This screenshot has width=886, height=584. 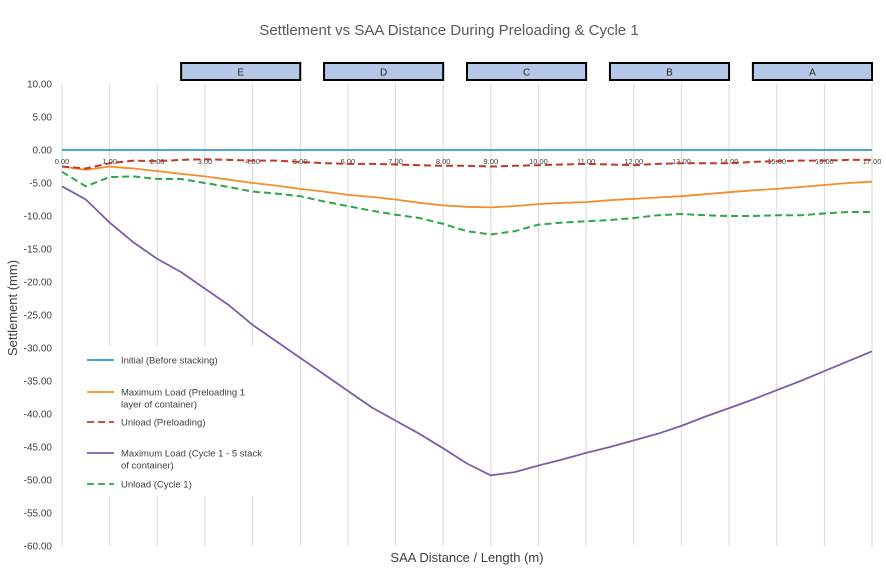 I want to click on y-tick-label: 0.00, so click(x=43, y=151).